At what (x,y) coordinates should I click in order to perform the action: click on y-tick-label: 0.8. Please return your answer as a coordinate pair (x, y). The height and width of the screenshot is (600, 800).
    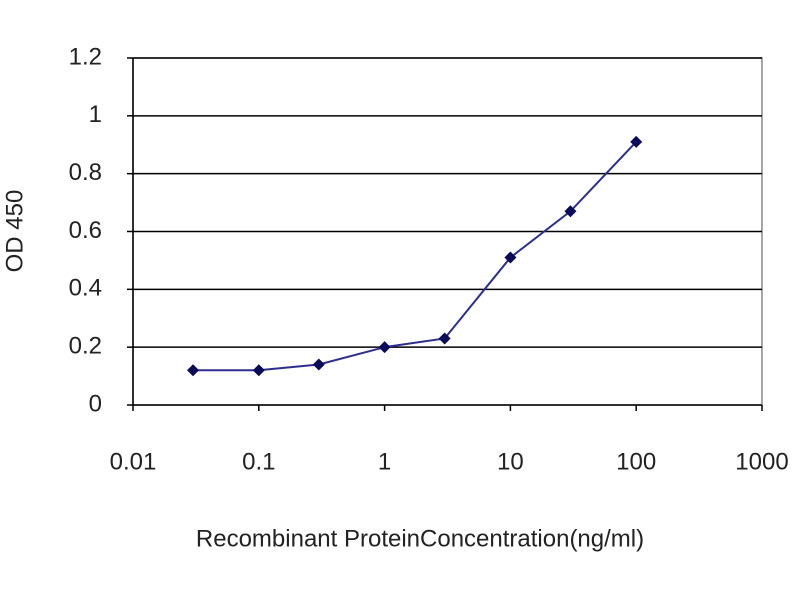
    Looking at the image, I should click on (85, 172).